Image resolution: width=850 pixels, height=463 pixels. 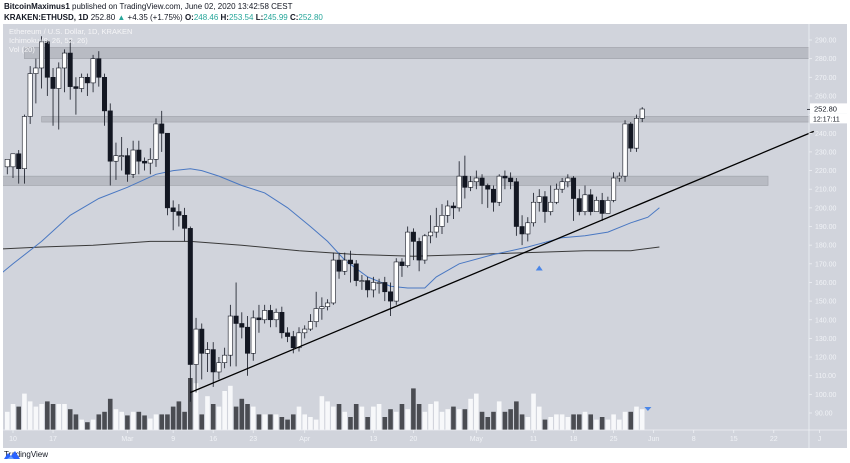 What do you see at coordinates (694, 439) in the screenshot?
I see `time-tick: 8` at bounding box center [694, 439].